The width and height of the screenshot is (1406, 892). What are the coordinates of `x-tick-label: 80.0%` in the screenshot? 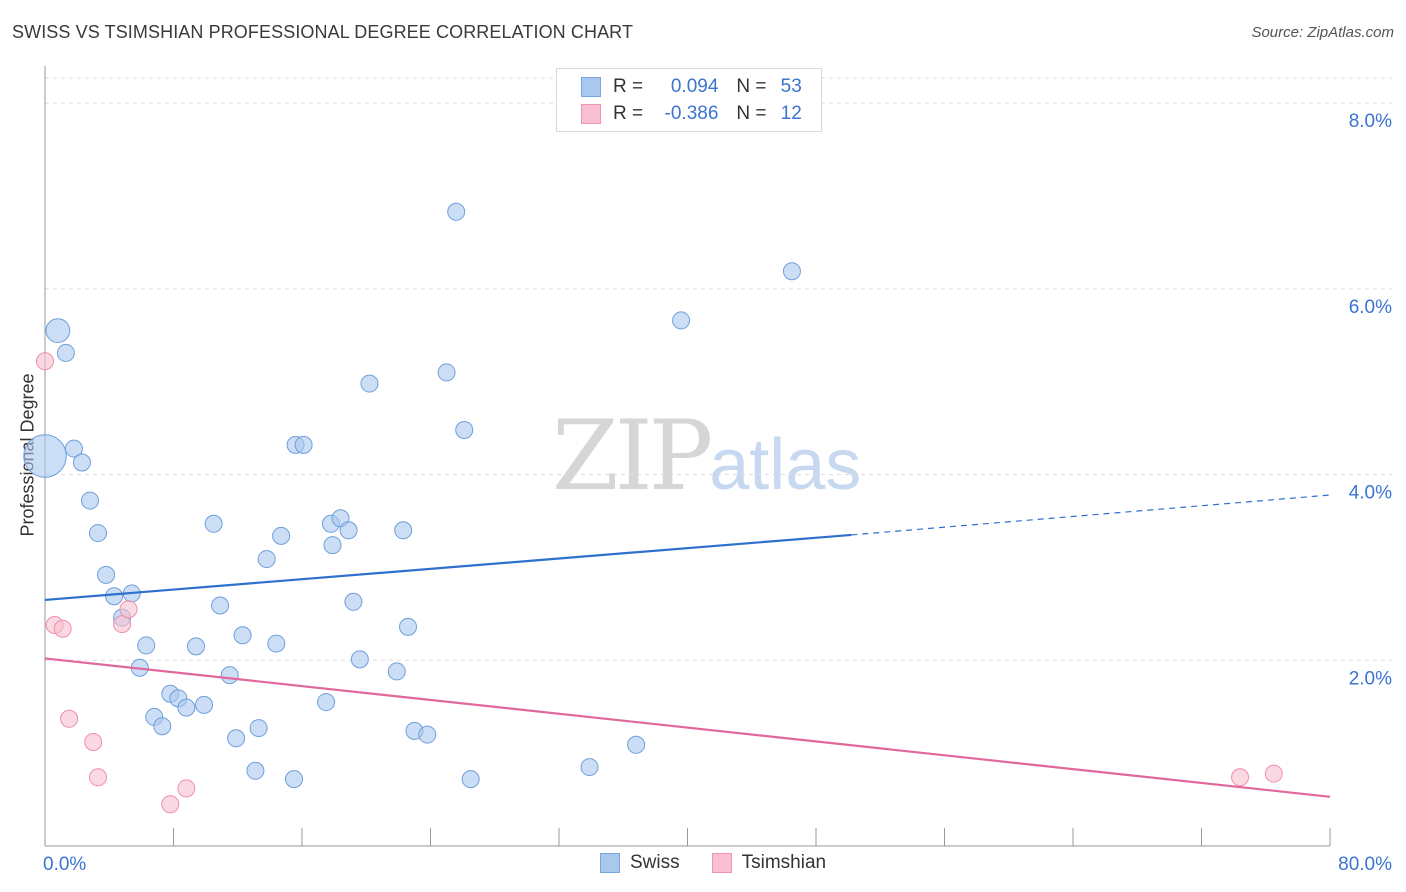 It's located at (1365, 864).